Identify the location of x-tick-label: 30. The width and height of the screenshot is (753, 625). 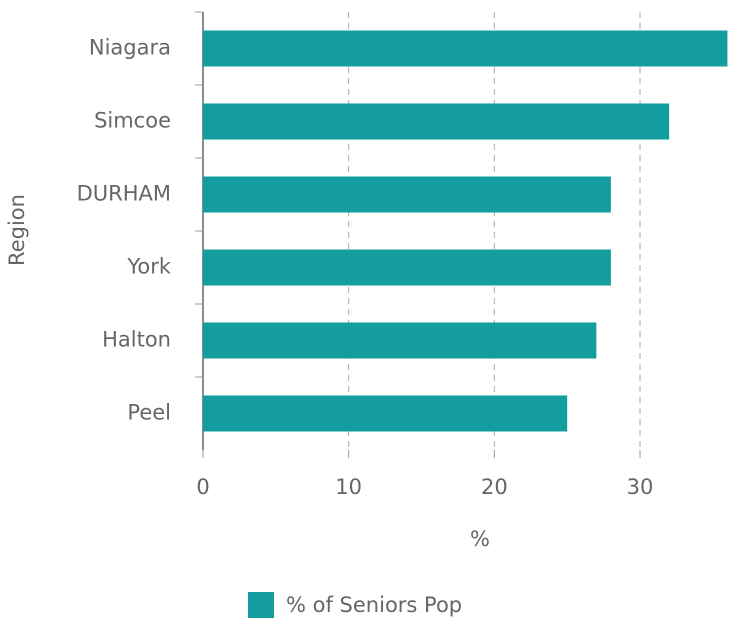
(640, 487).